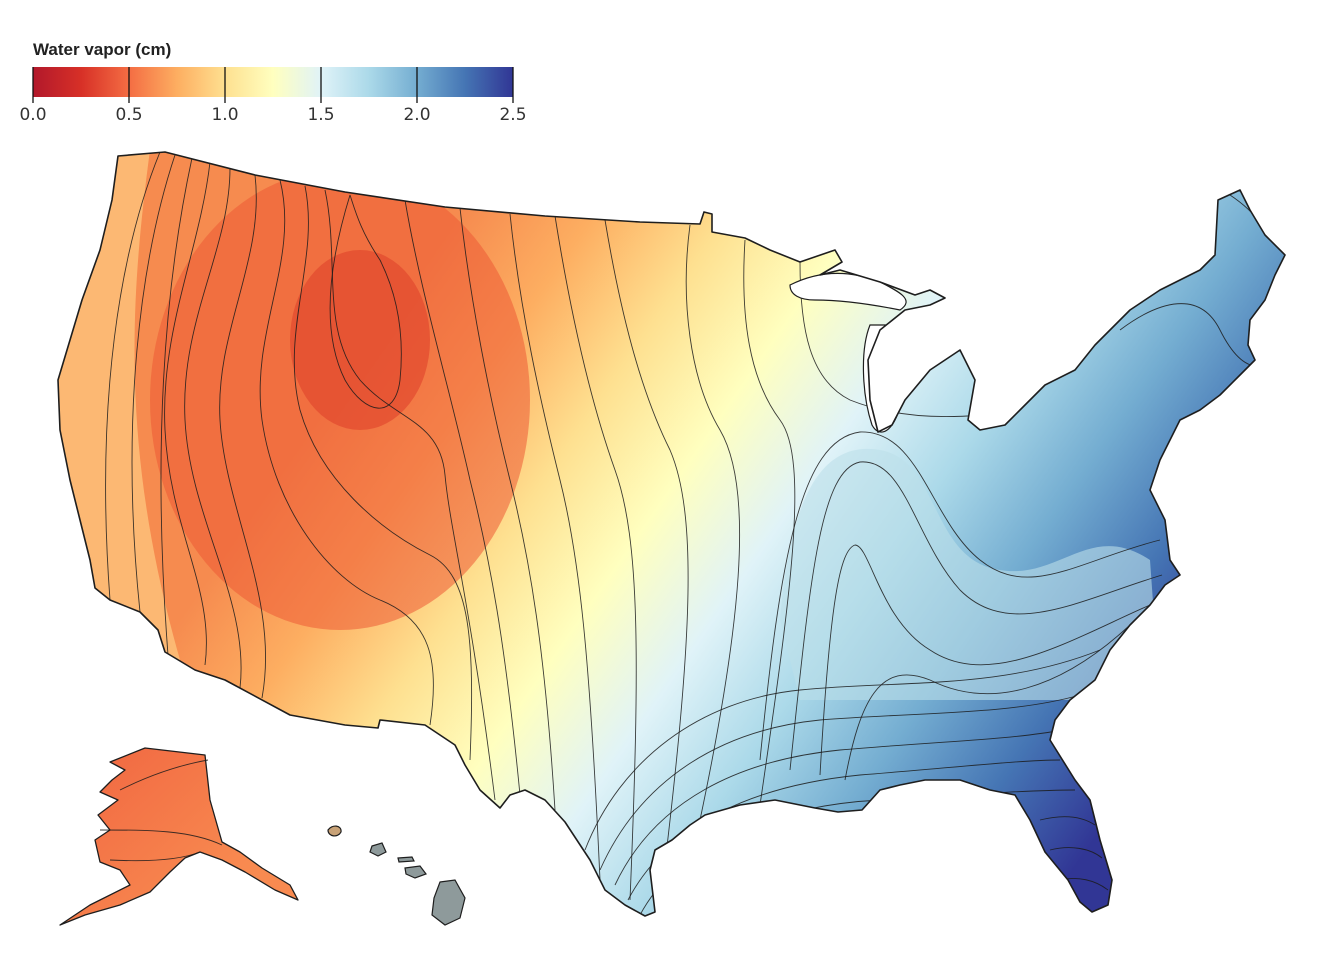  Describe the element at coordinates (320, 115) in the screenshot. I see `legend-tick-label: 1.5` at that location.